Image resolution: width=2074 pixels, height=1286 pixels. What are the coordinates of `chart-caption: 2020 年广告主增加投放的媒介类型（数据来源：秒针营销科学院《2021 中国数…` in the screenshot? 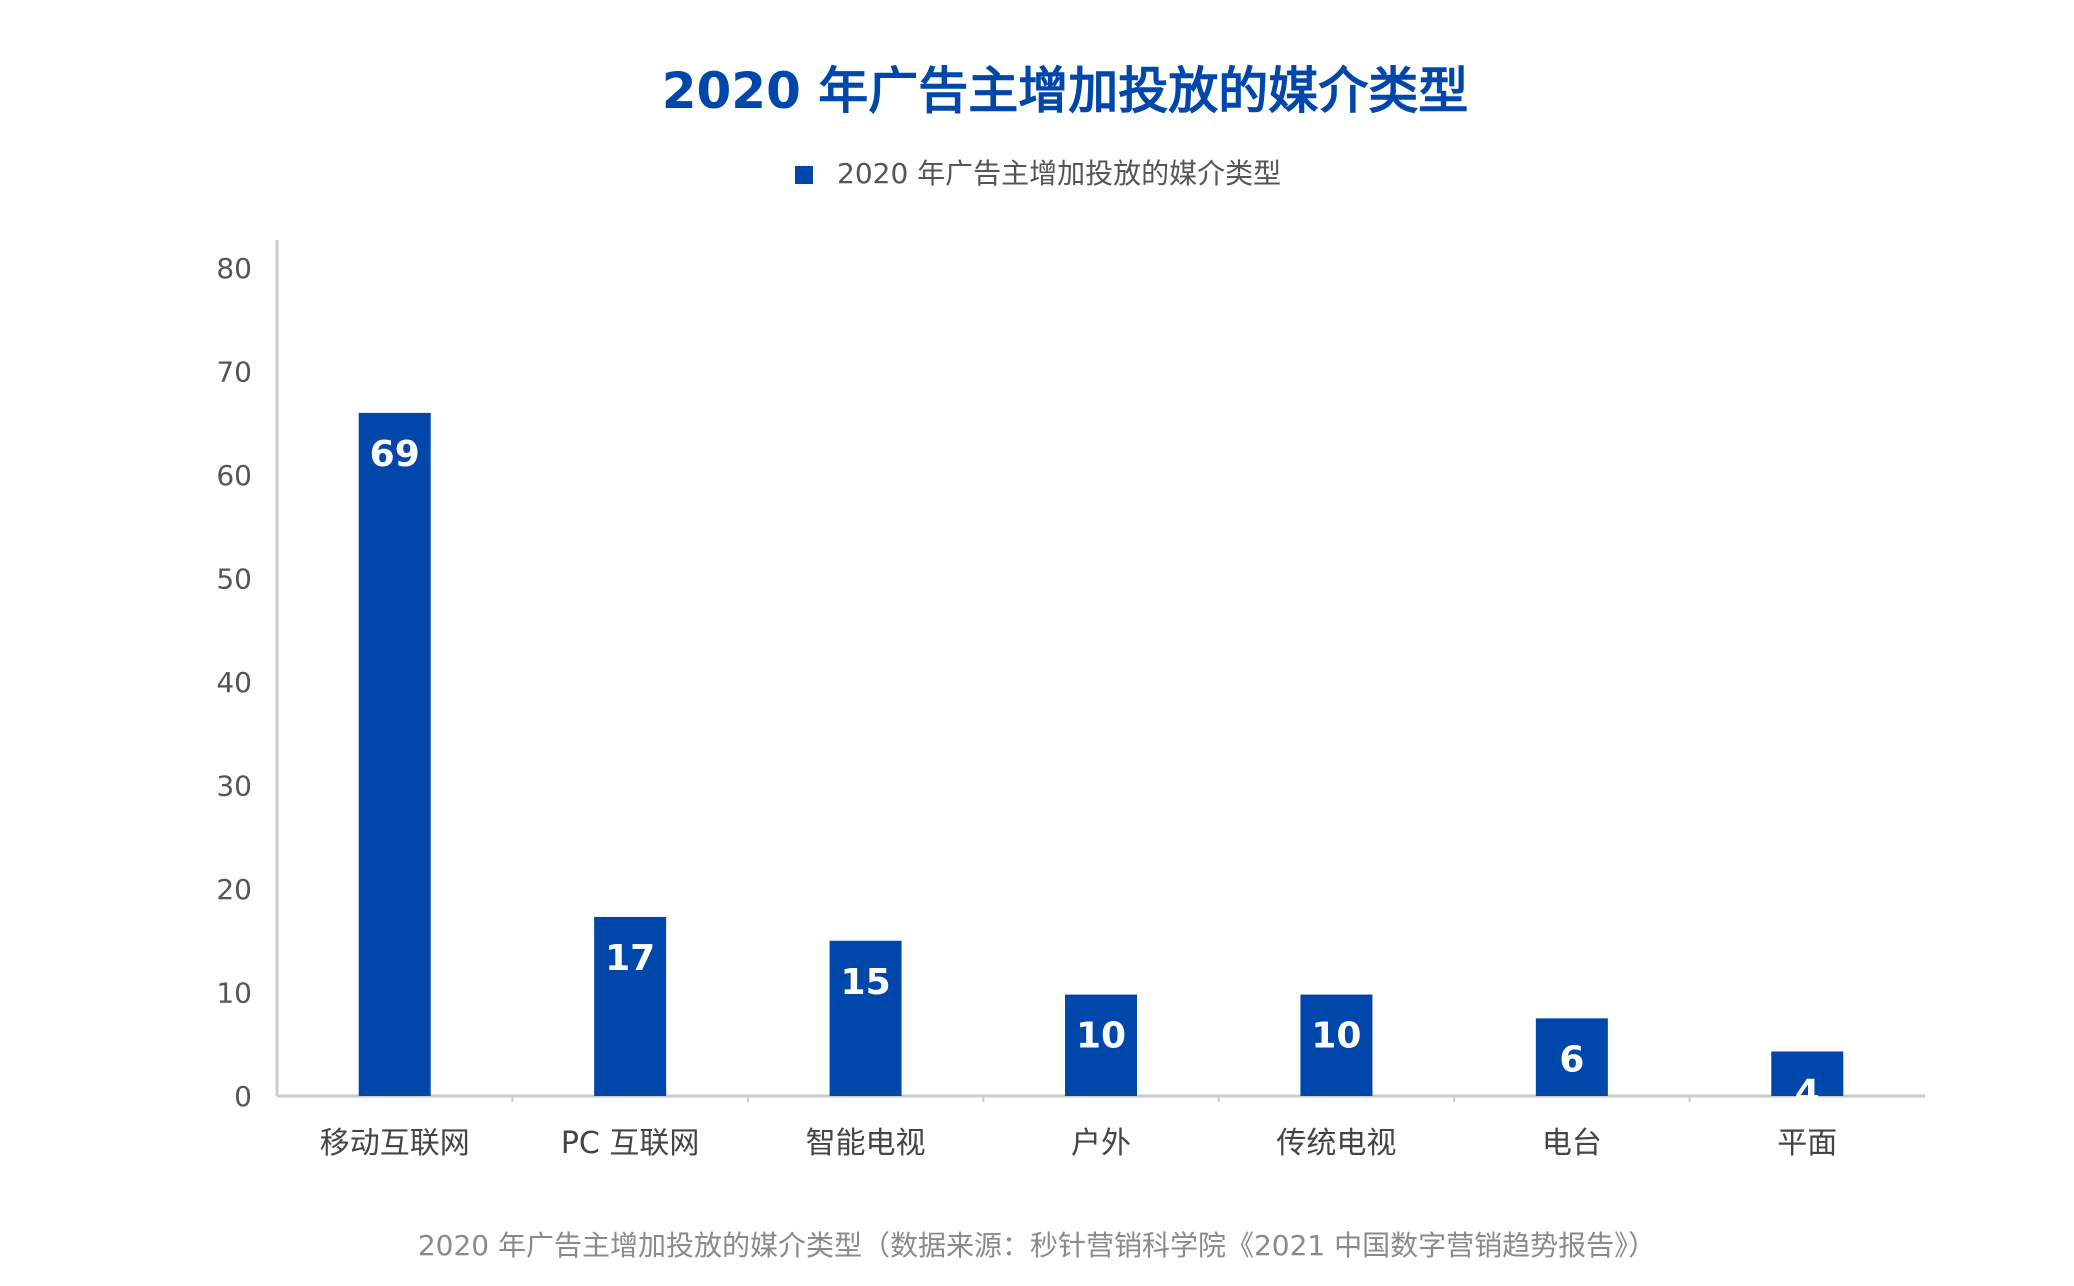 It's located at (1037, 1245).